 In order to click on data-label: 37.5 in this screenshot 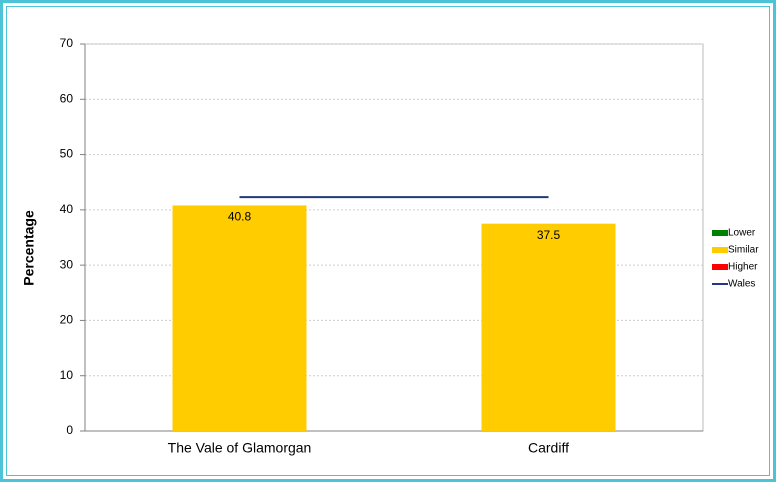, I will do `click(549, 235)`.